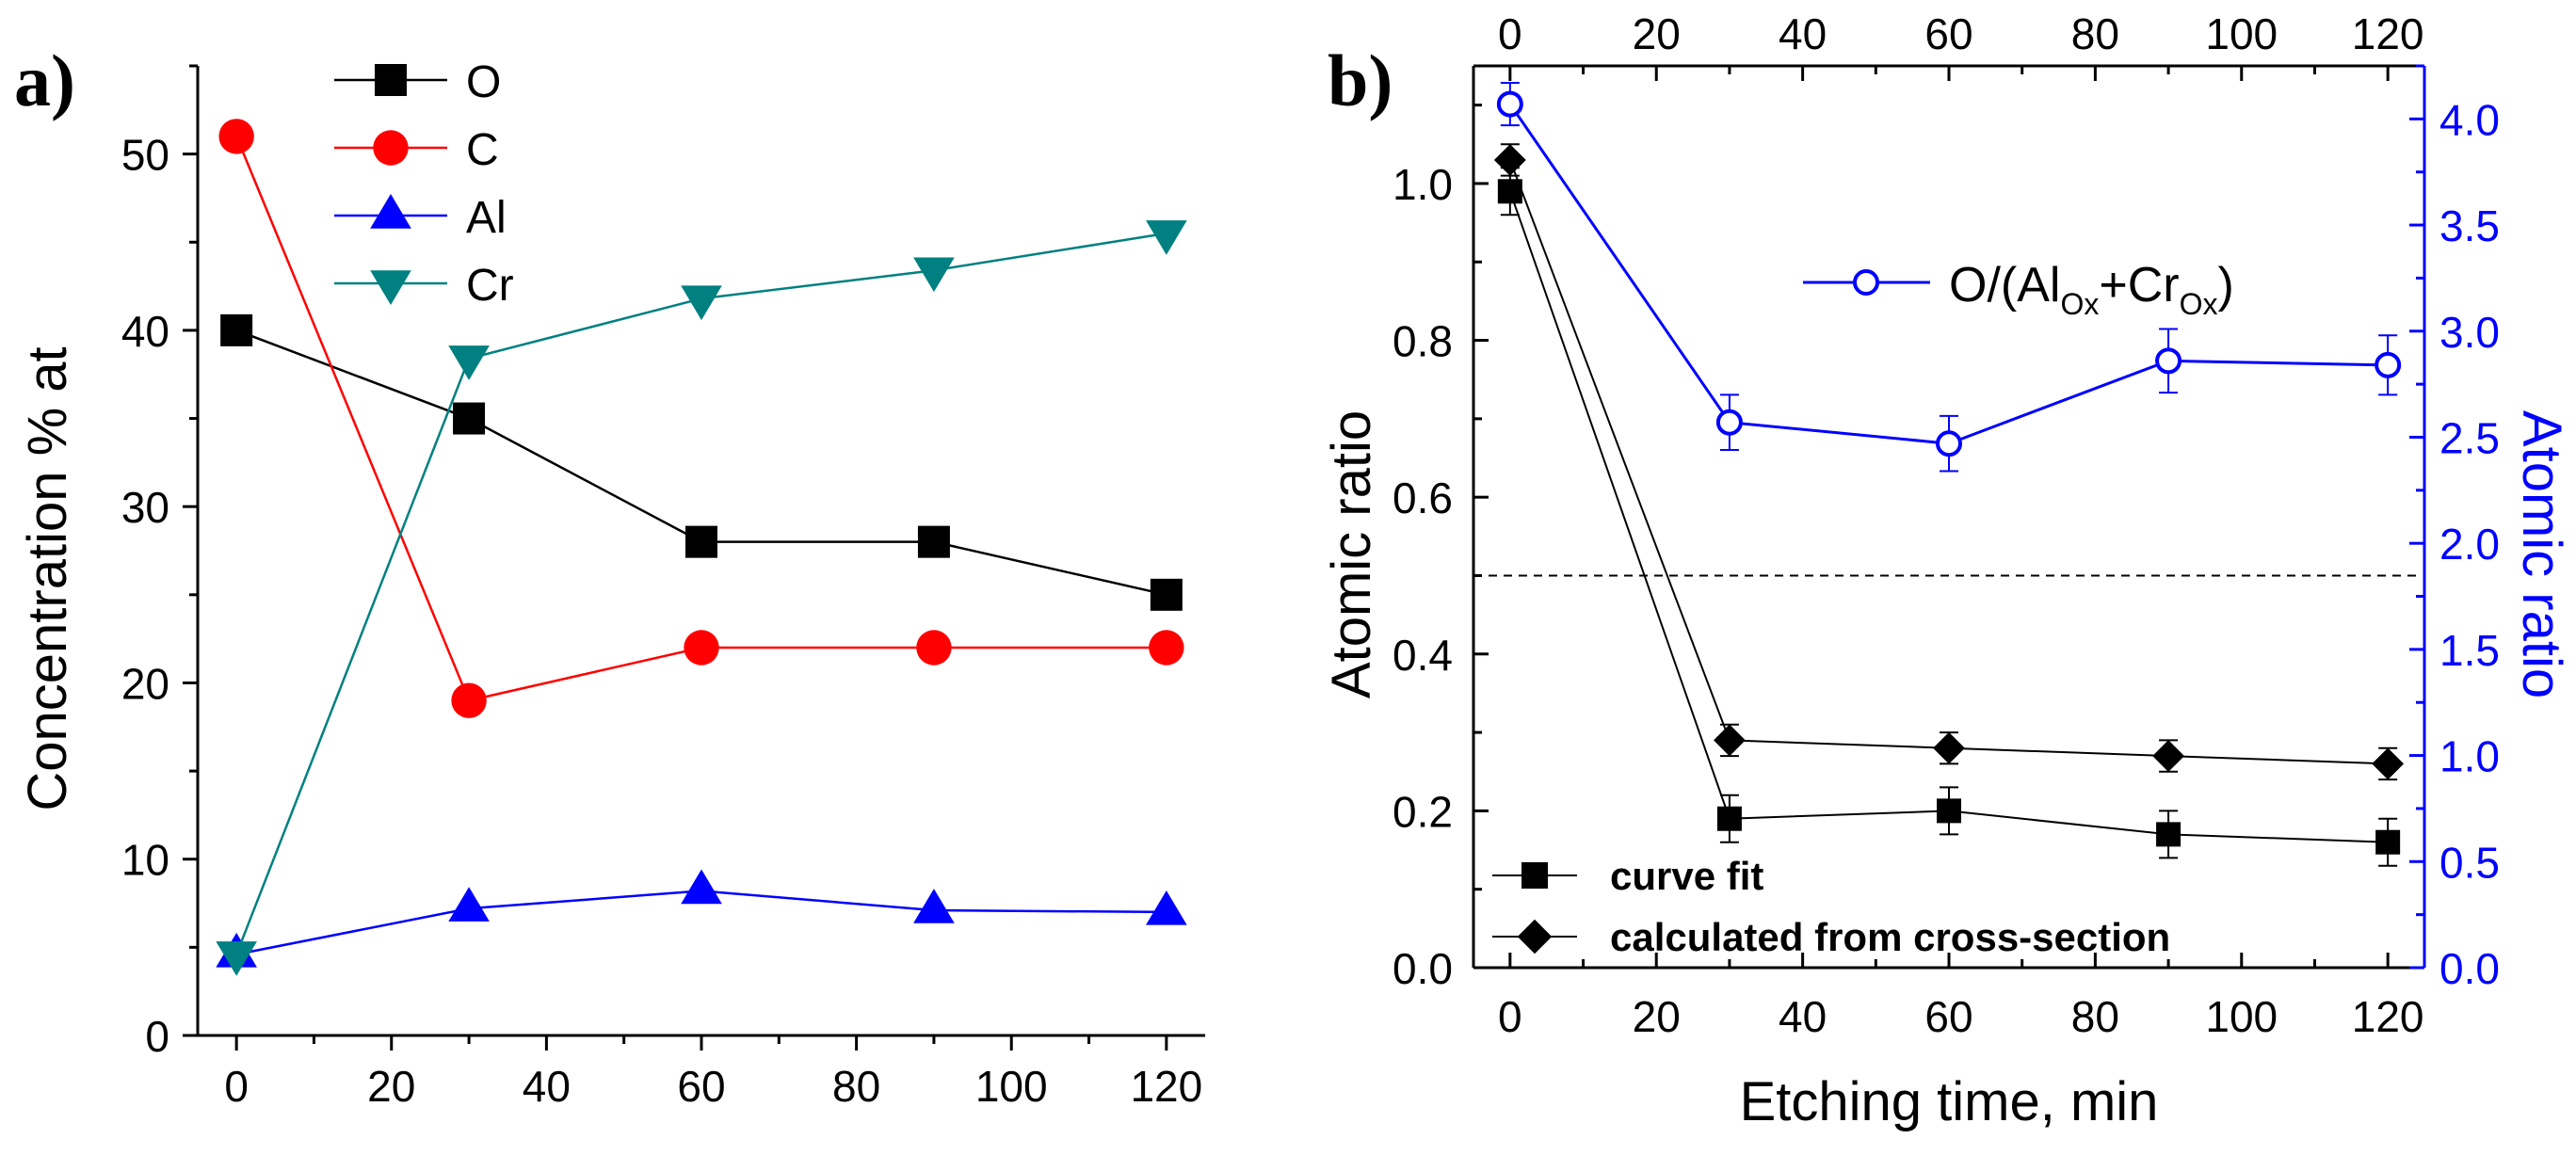 The width and height of the screenshot is (2576, 1155). What do you see at coordinates (1949, 1101) in the screenshot?
I see `x-axis-label-b: Etching time, min` at bounding box center [1949, 1101].